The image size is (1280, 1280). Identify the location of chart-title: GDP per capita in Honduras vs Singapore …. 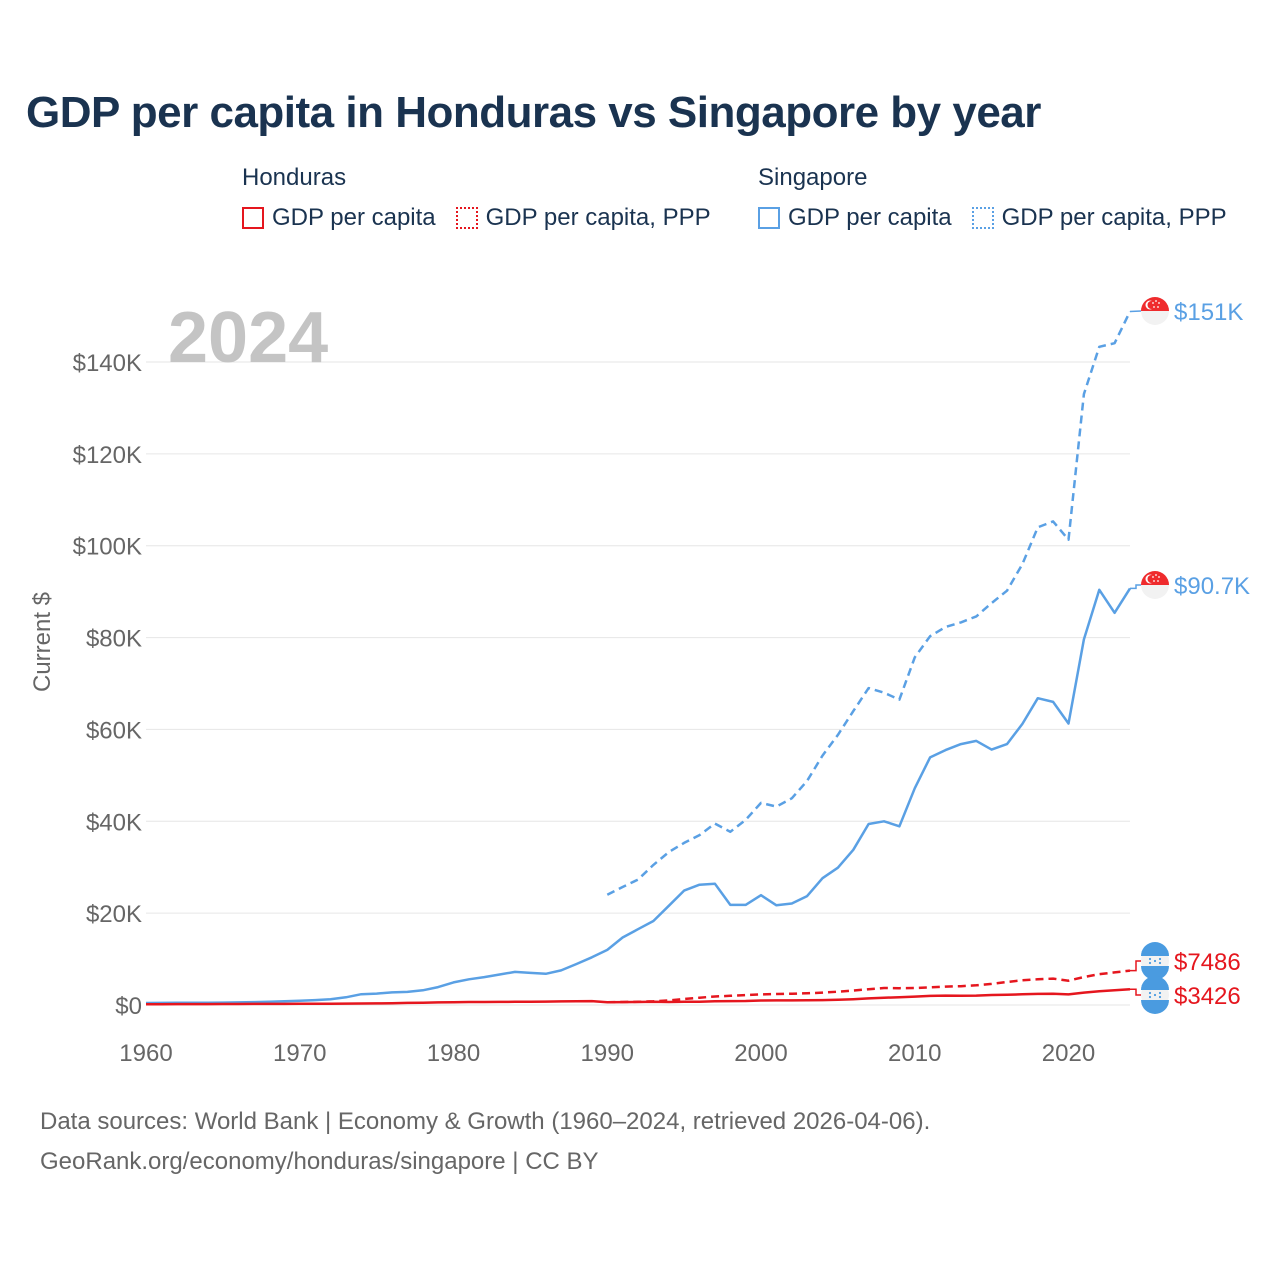
(533, 112).